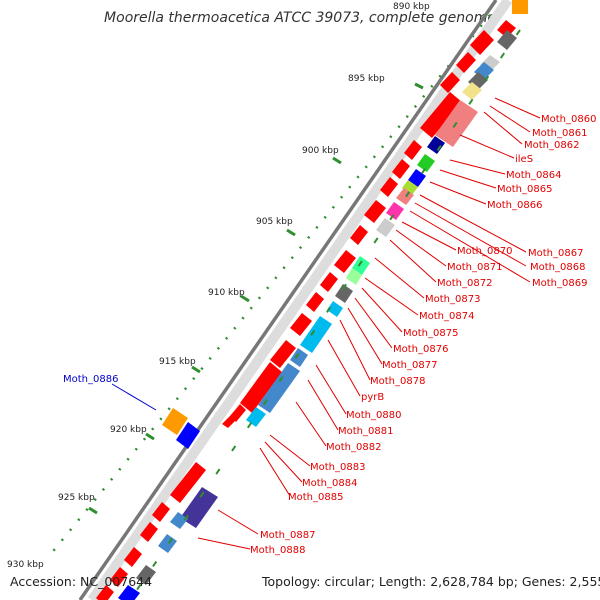 The width and height of the screenshot is (600, 600). Describe the element at coordinates (81, 581) in the screenshot. I see `accession-text: Accession: NC_007644` at that location.